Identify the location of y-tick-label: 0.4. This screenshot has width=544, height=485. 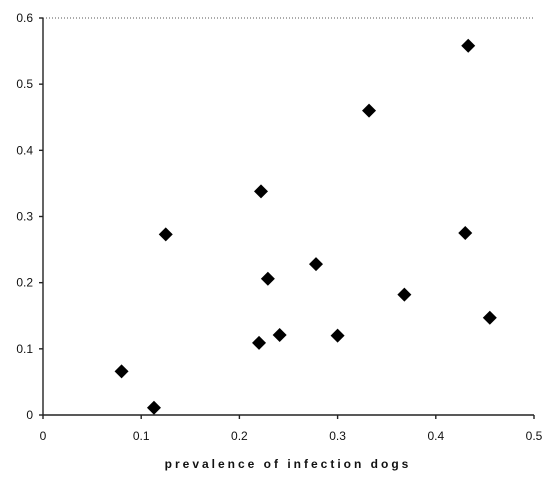
(24, 150).